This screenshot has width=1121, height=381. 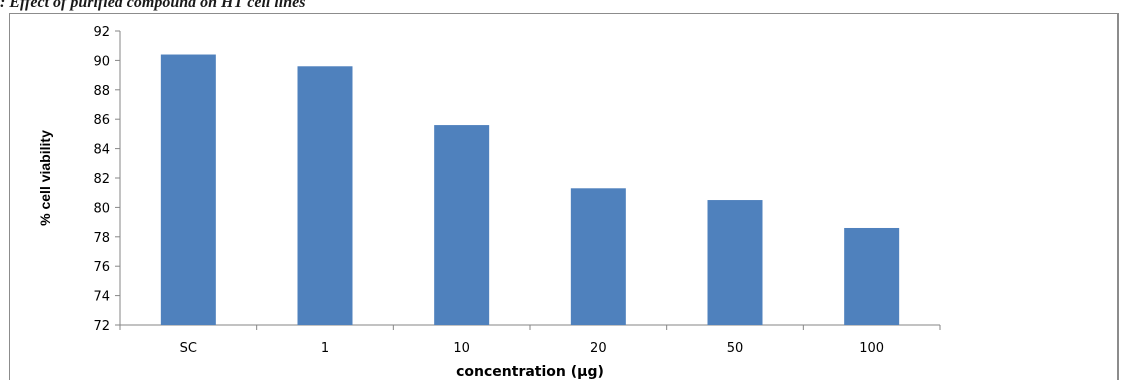 I want to click on y-tick-label: 86, so click(x=101, y=120).